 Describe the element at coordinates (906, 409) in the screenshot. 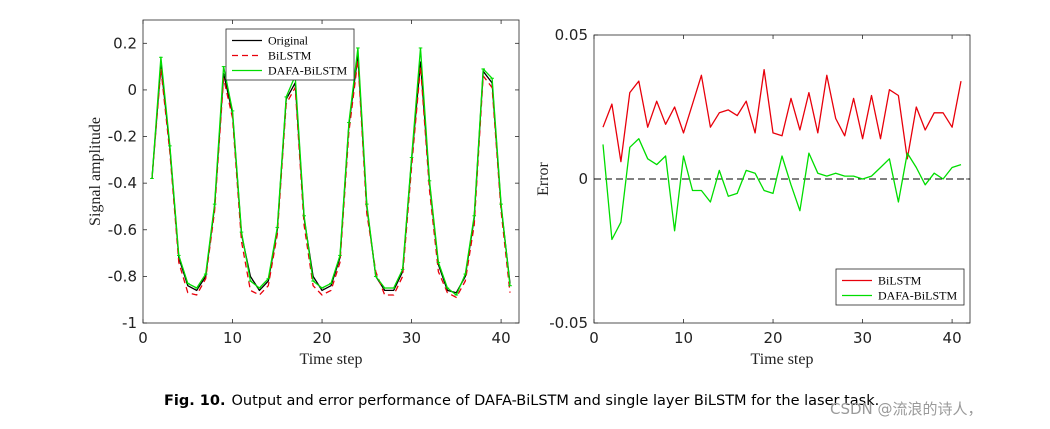

I see `watermark: CSDN @流浪的诗人，` at that location.